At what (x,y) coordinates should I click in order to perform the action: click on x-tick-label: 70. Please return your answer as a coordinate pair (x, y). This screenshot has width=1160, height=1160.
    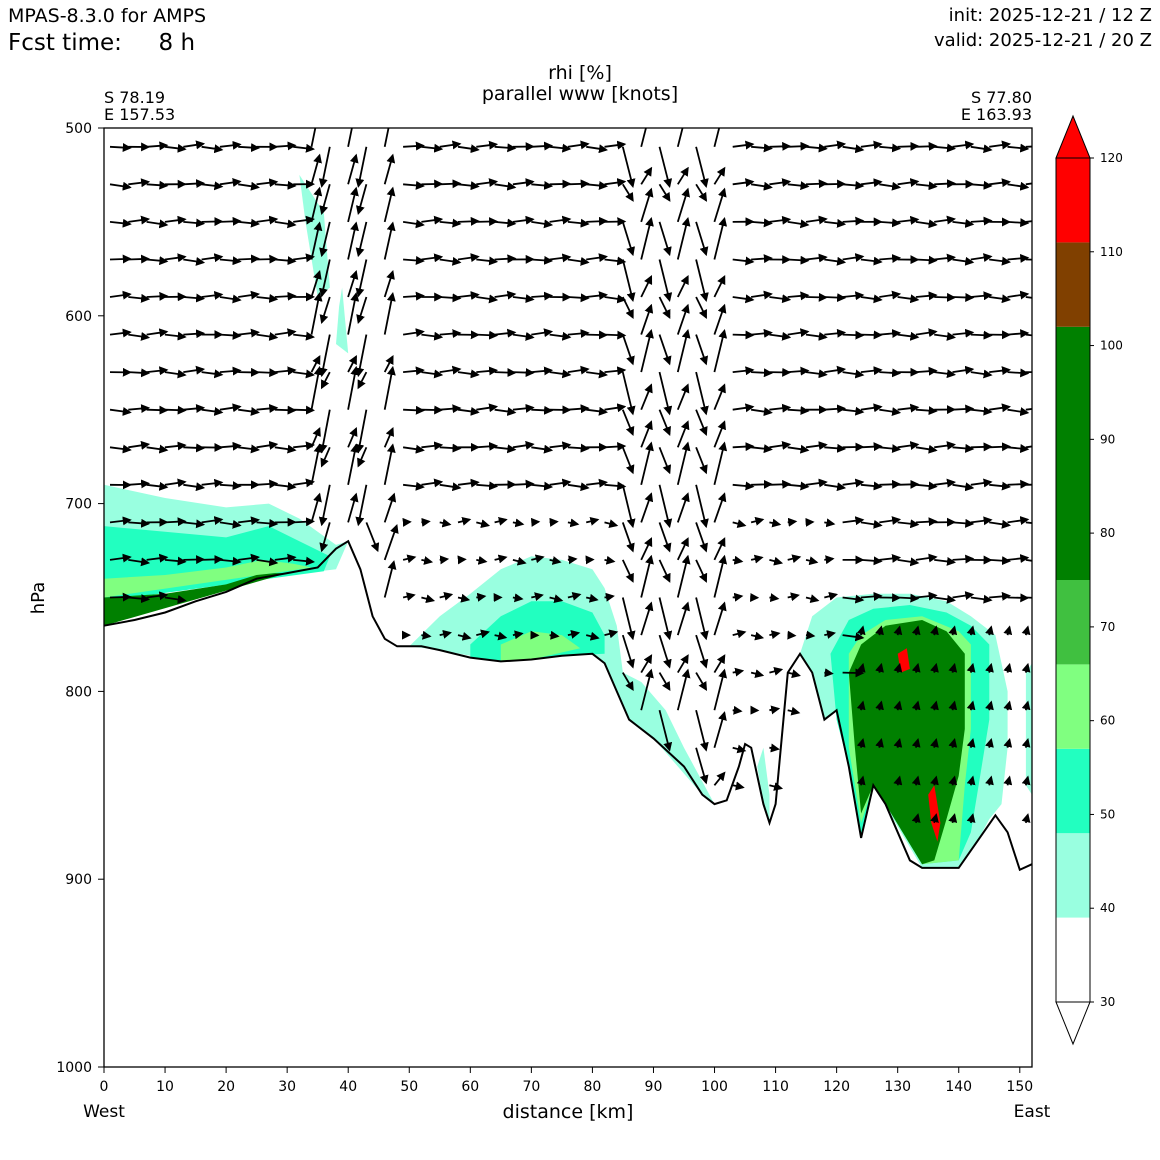
    Looking at the image, I should click on (531, 1087).